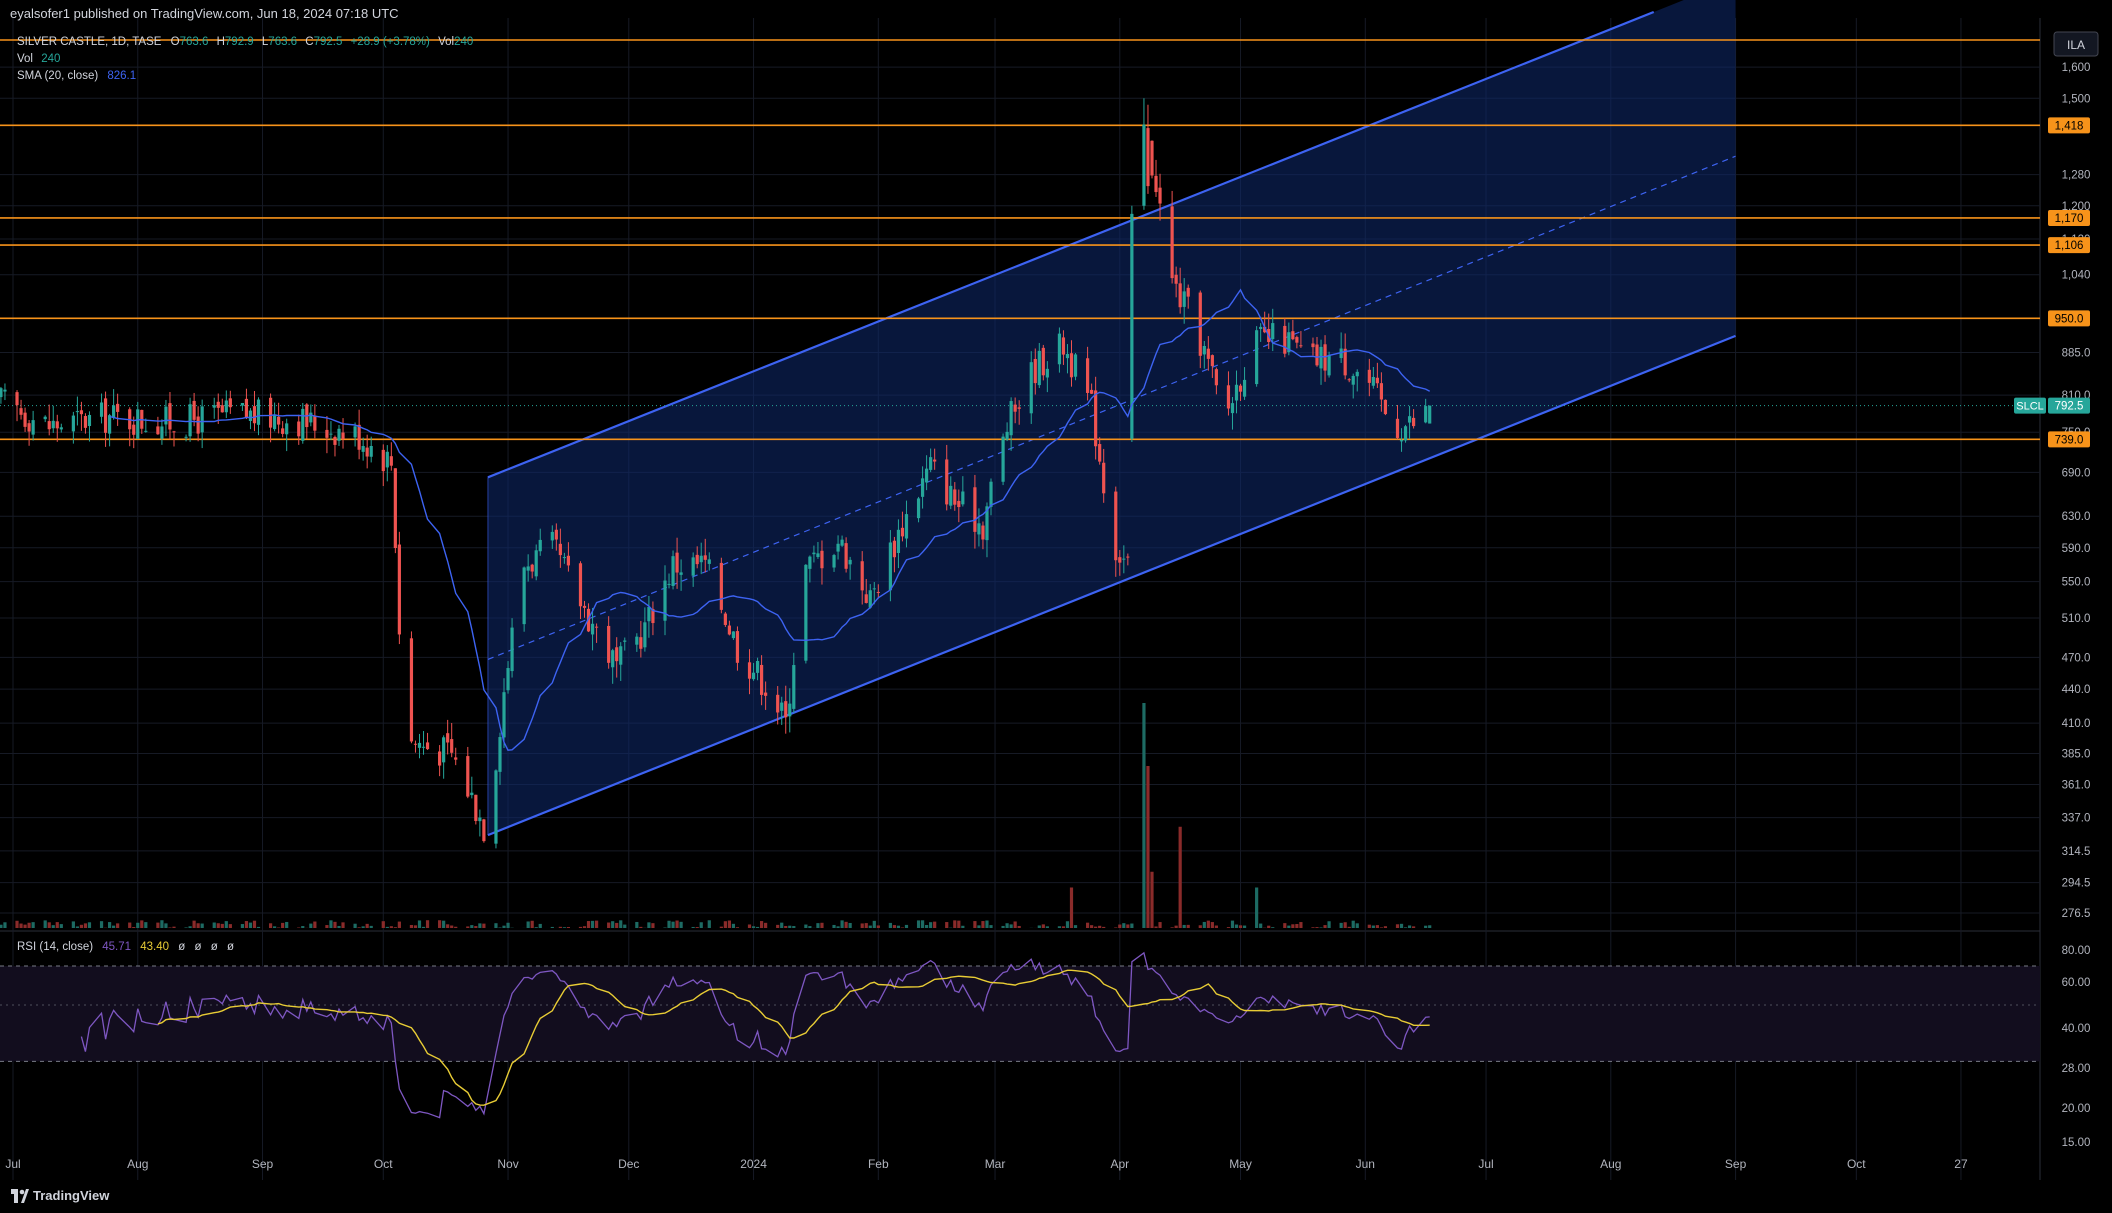 Image resolution: width=2112 pixels, height=1213 pixels. Describe the element at coordinates (2030, 407) in the screenshot. I see `symbol-tag: SLCL` at that location.